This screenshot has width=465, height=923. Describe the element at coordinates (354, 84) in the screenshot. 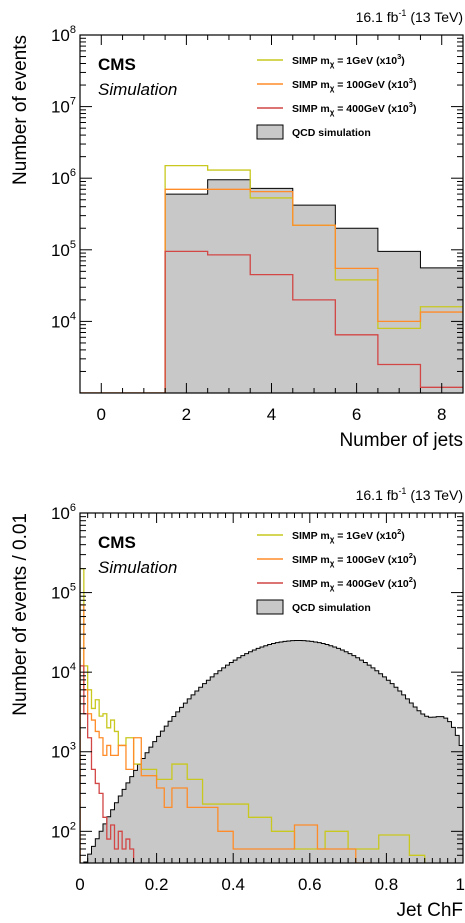

I see `legend-label: SIMP mχ = 100GeV (x103)` at that location.